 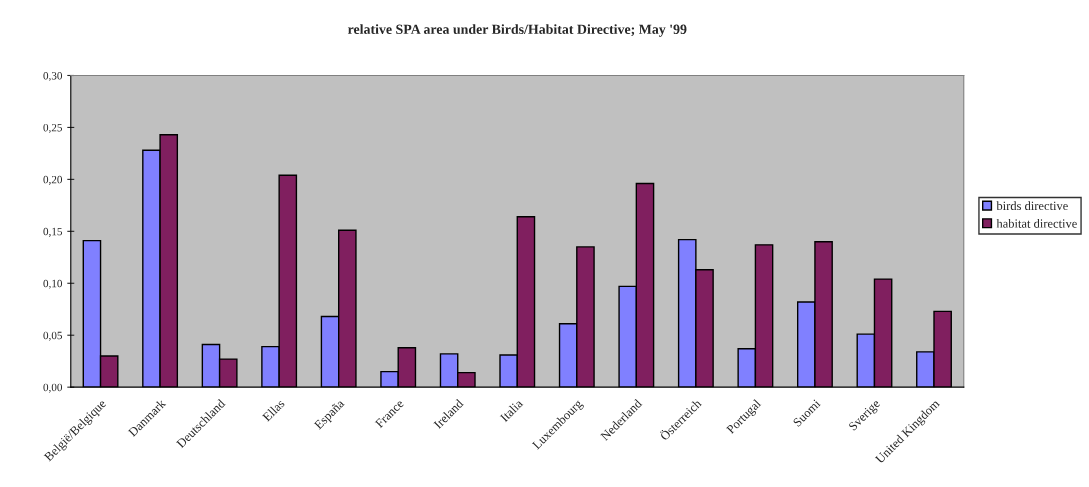 I want to click on y-tick-label: 0,20, so click(x=53, y=180).